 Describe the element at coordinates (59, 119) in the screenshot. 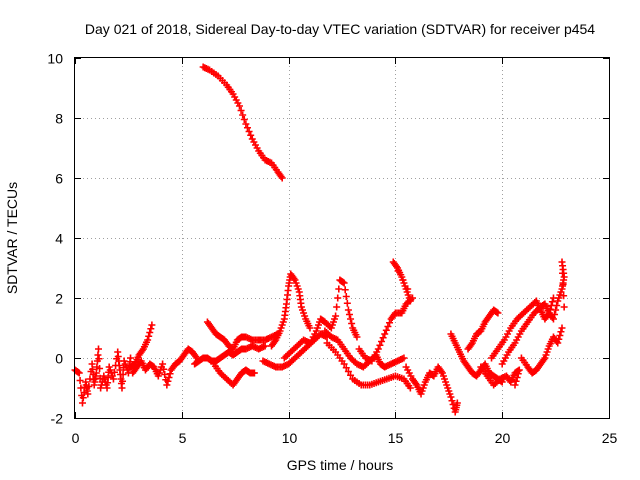

I see `y-tick-label: 8` at that location.